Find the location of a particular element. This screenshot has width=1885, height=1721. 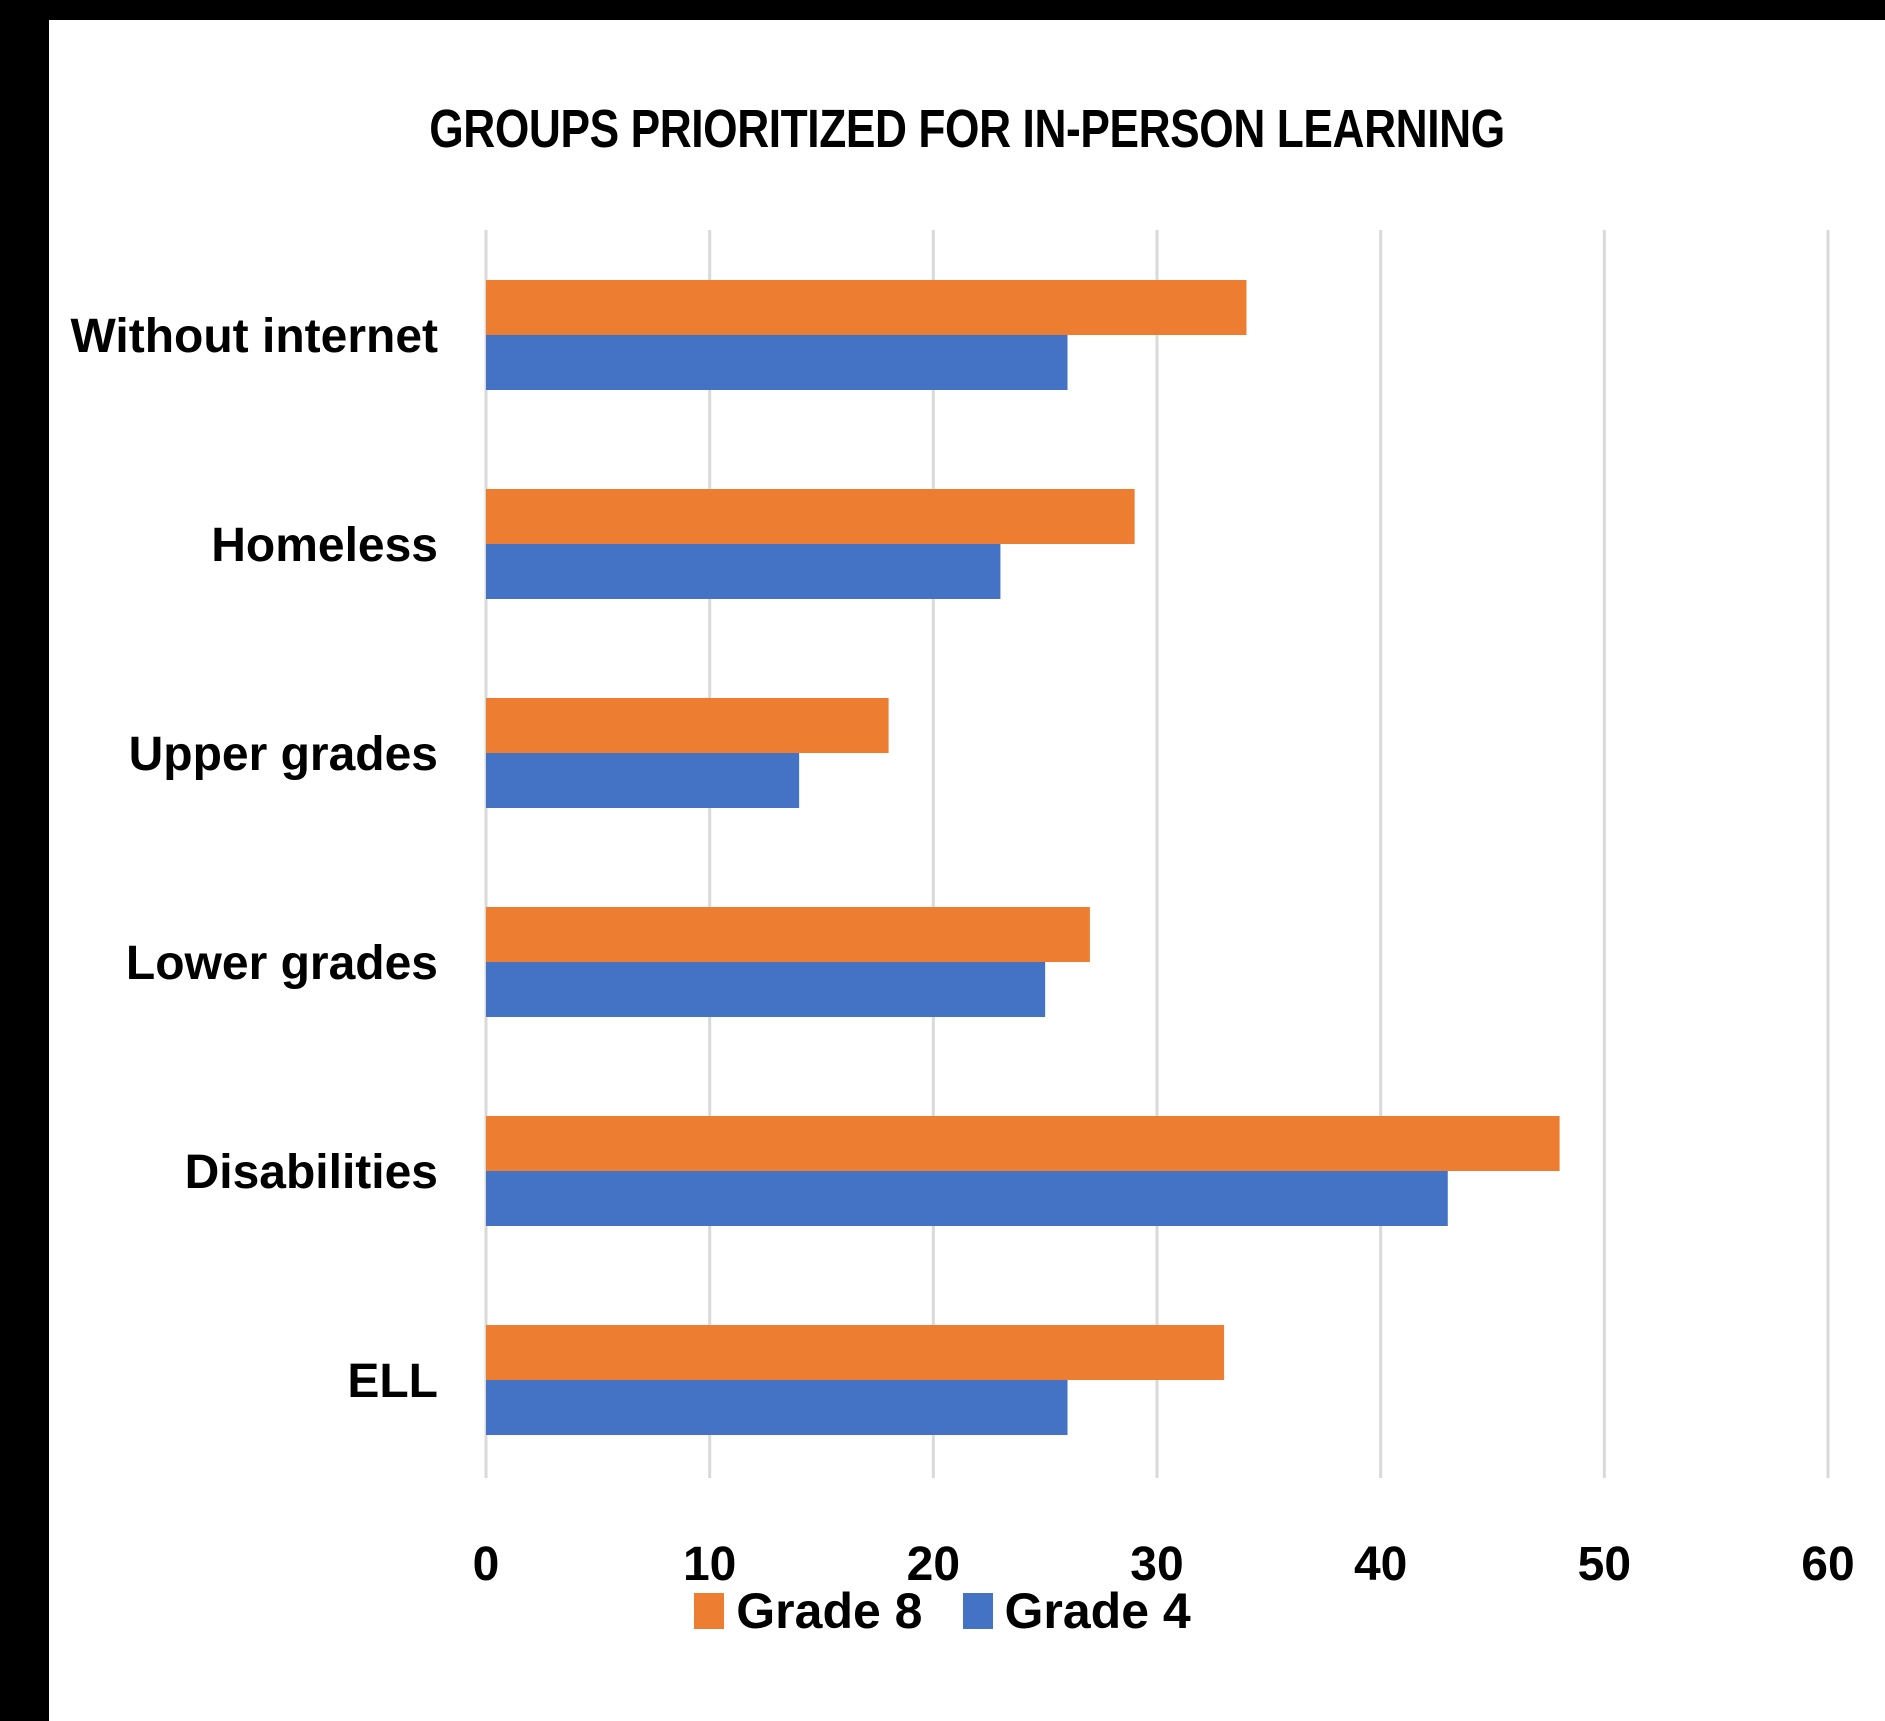

x-tick-label-50: 50 is located at coordinates (1604, 1564).